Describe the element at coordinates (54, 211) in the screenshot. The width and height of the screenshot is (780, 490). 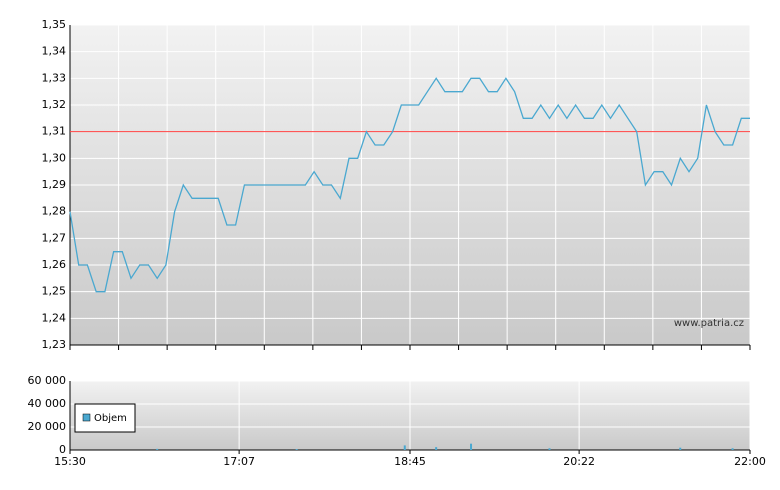
I see `y-tick-label: 1,28` at that location.